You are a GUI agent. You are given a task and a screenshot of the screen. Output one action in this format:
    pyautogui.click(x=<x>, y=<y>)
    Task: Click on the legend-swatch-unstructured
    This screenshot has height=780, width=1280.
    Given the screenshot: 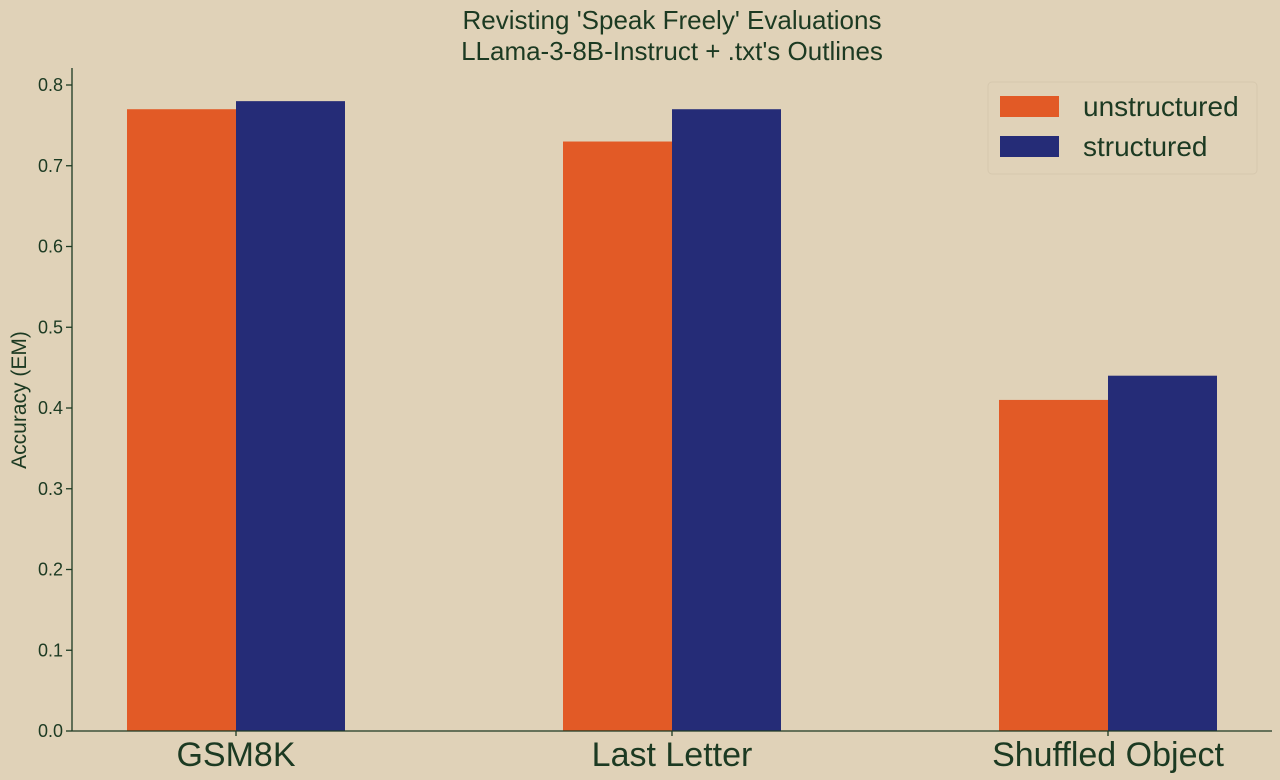 What is the action you would take?
    pyautogui.click(x=1029, y=106)
    